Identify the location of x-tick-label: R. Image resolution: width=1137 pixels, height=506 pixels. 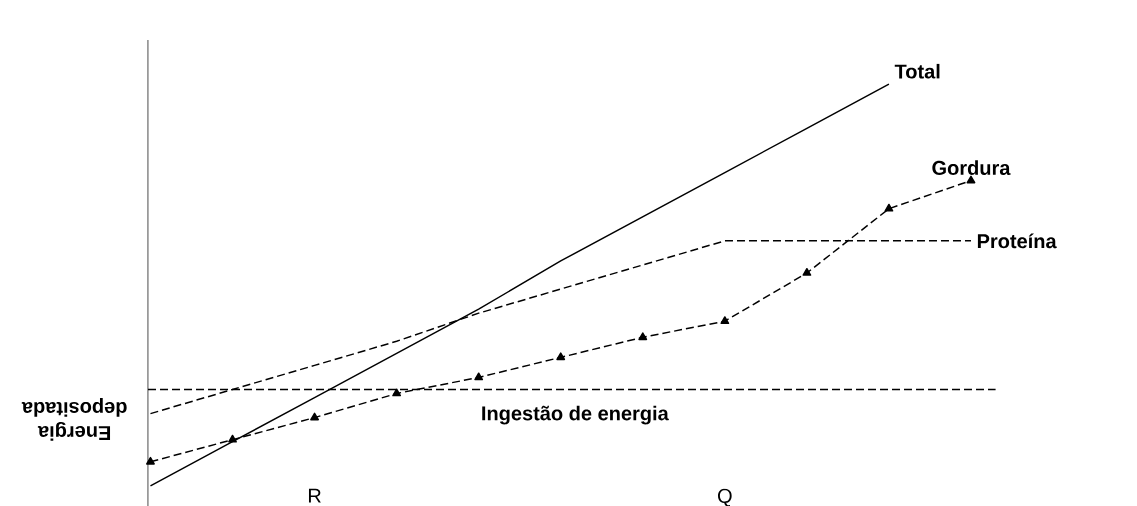
(314, 495).